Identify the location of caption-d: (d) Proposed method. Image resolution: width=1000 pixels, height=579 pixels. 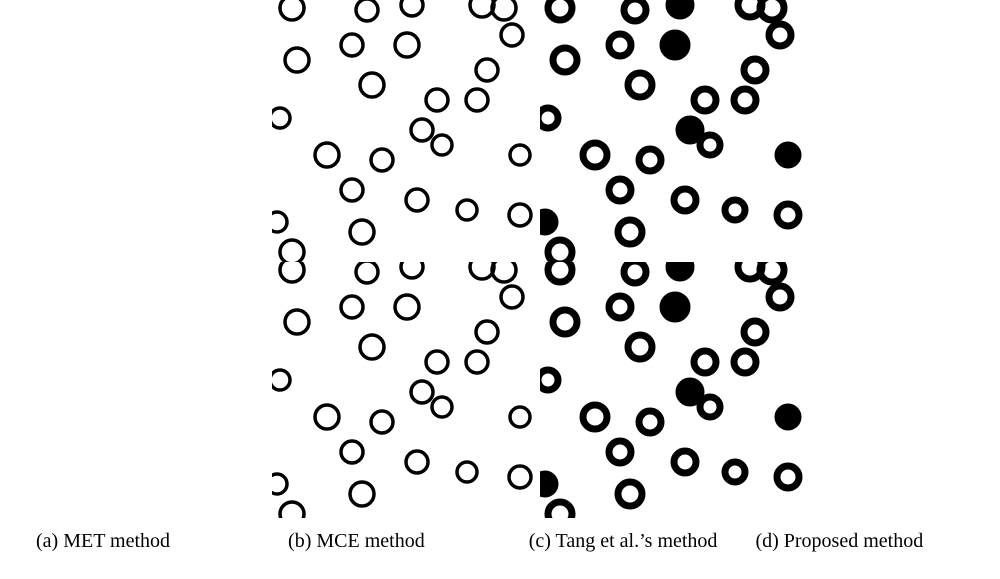
(839, 541).